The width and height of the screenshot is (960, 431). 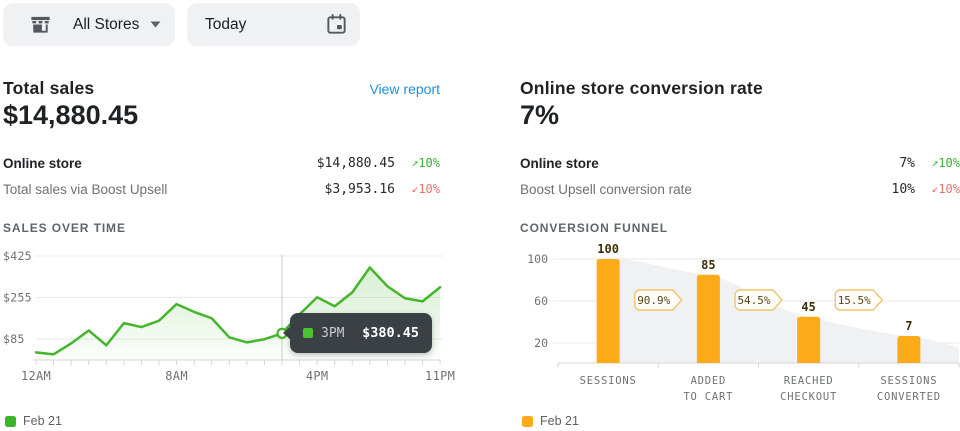 I want to click on funnel-legend: Feb 21, so click(x=550, y=421).